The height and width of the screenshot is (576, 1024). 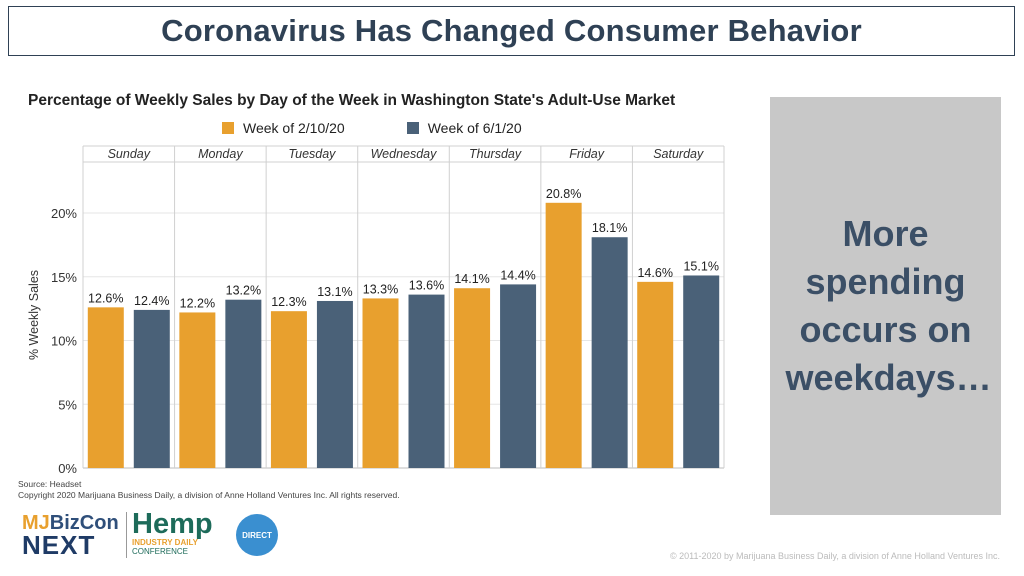 What do you see at coordinates (403, 128) in the screenshot?
I see `chart-legend: Week of 2/10/20 Week of 6/1/20` at bounding box center [403, 128].